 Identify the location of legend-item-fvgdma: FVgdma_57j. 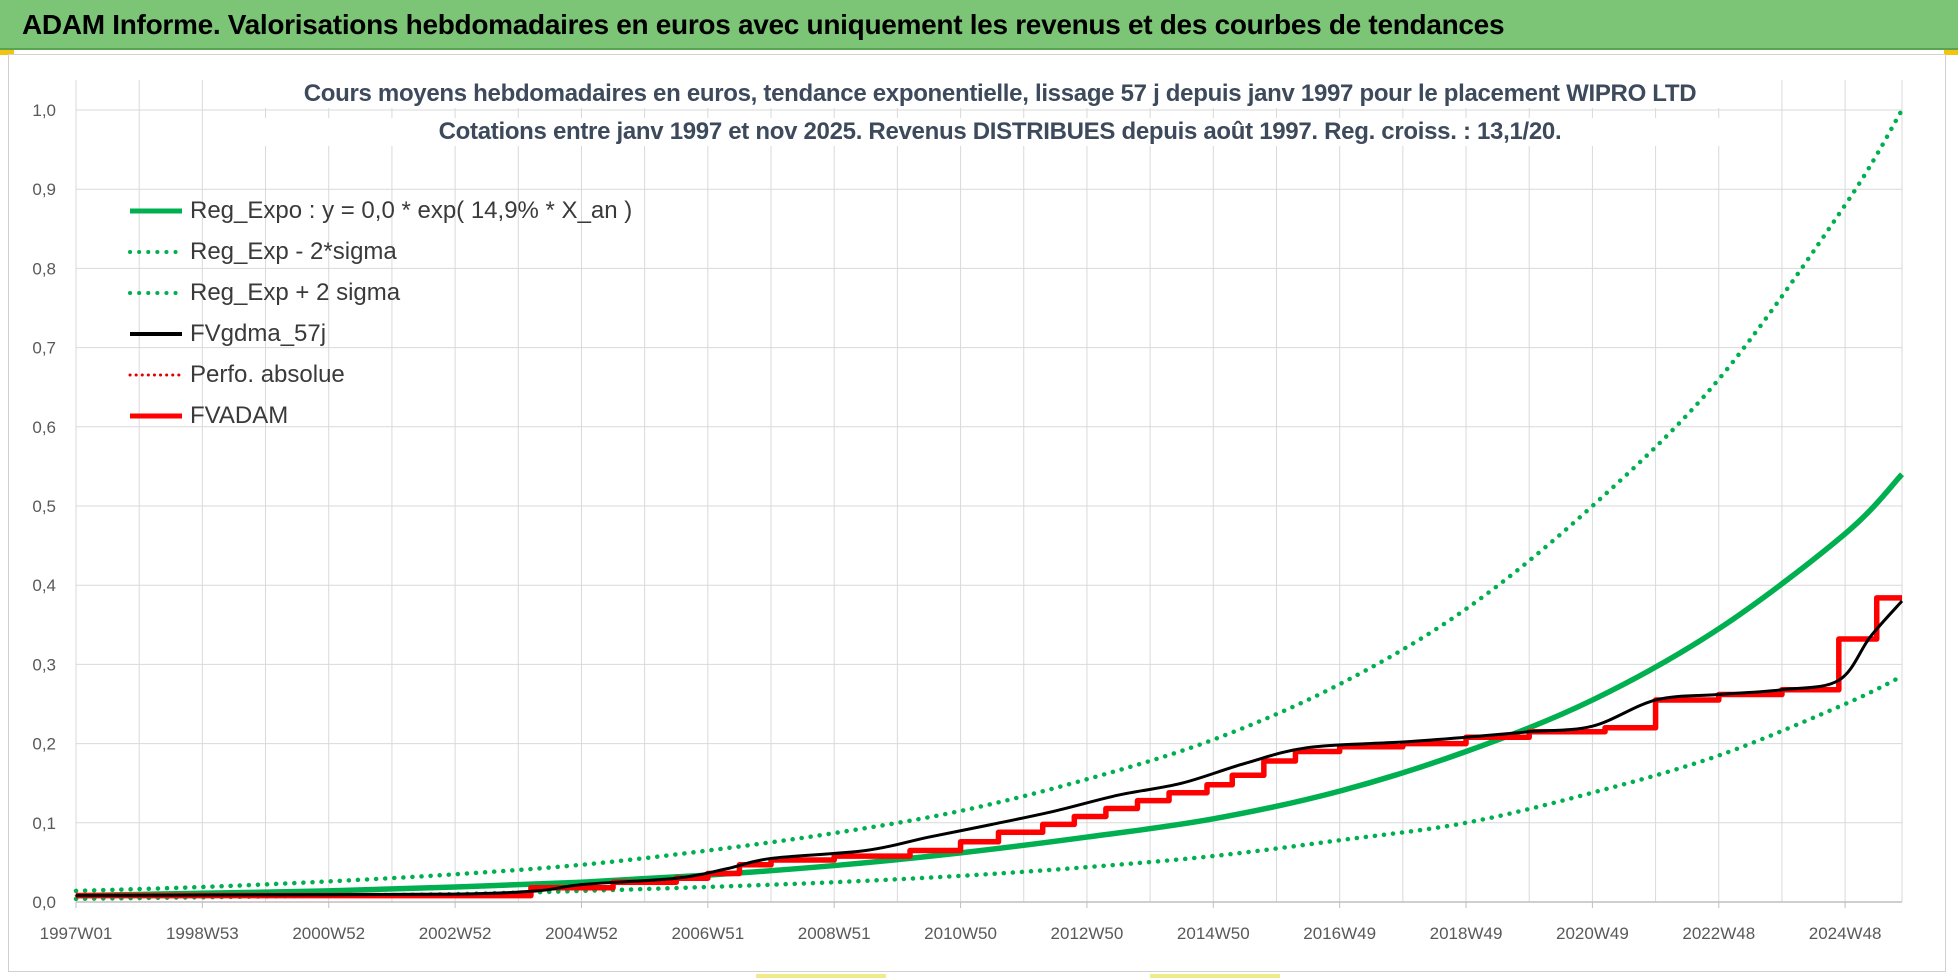
(380, 333).